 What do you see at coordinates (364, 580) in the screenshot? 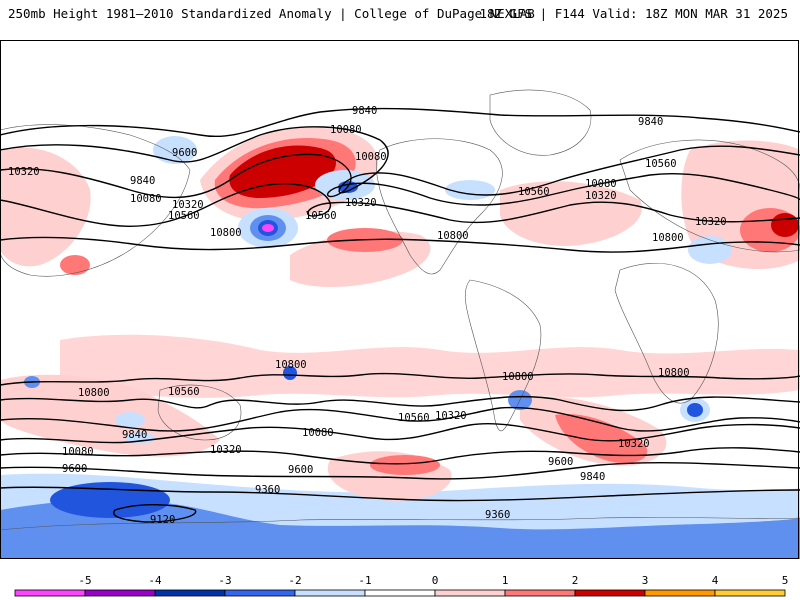
I see `colorbar-tick-label: -1` at bounding box center [364, 580].